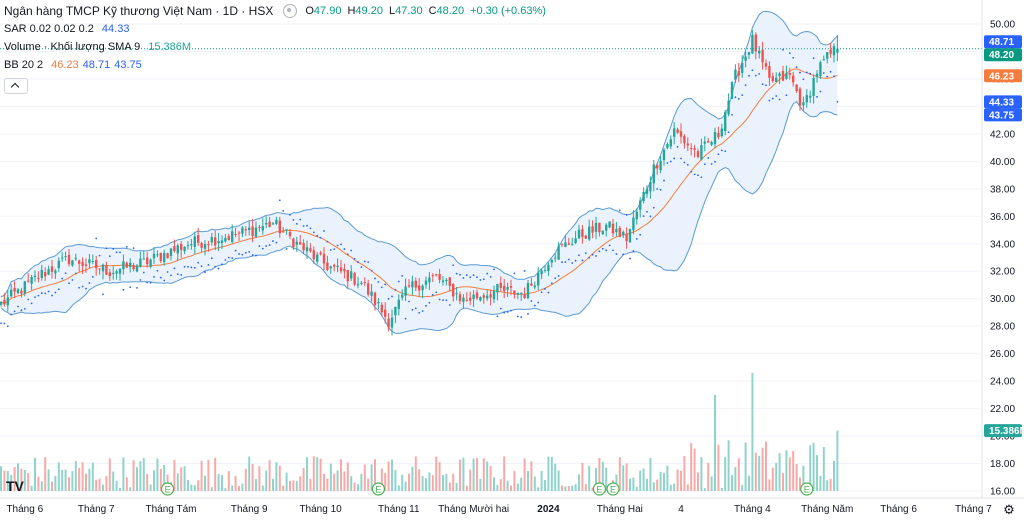  I want to click on ohlc-low-label: L, so click(392, 11).